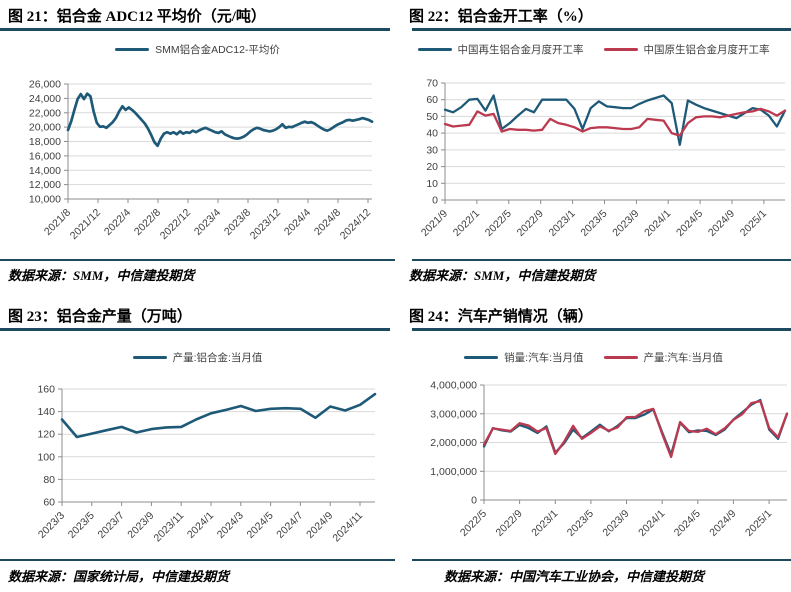 This screenshot has height=592, width=791. Describe the element at coordinates (683, 358) in the screenshot. I see `legend-label: 产量:汽车:当月值` at that location.